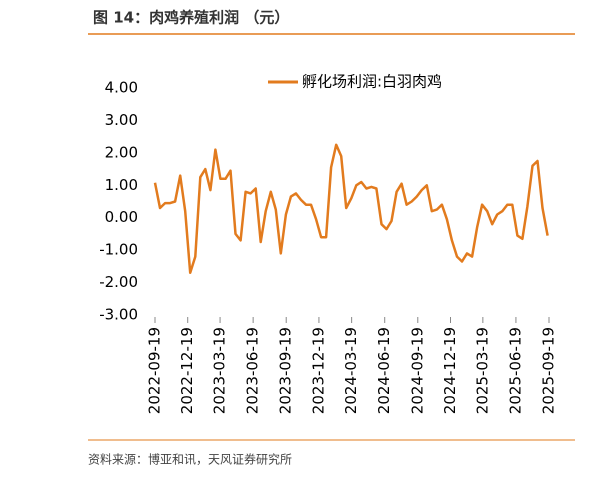  I want to click on x-tick-label: 2024-03-19, so click(351, 370).